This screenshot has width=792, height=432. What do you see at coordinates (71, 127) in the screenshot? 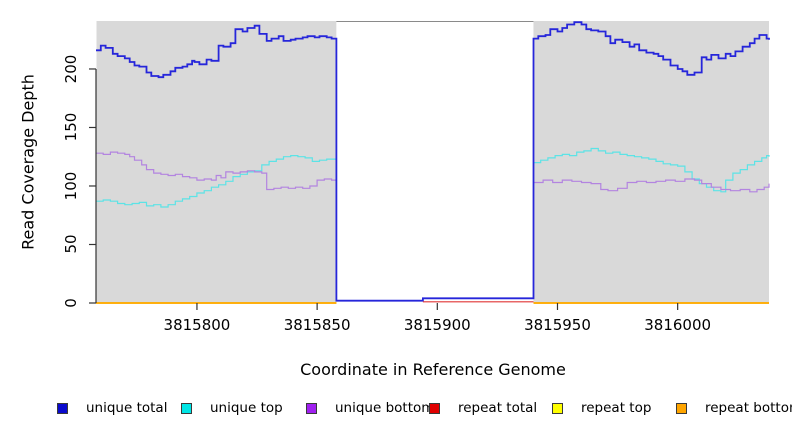
I see `y-tick-label: 150` at bounding box center [71, 127].